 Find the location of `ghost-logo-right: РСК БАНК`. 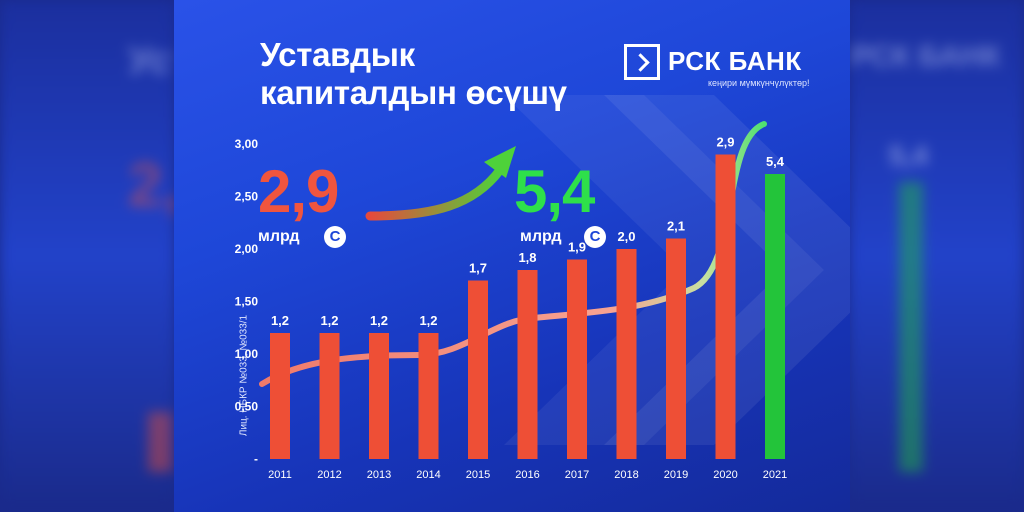

ghost-logo-right: РСК БАНК is located at coordinates (926, 56).